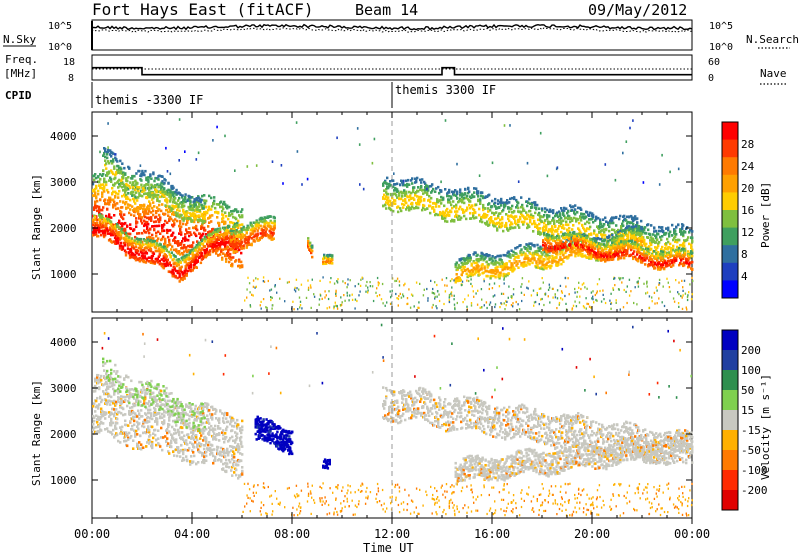  What do you see at coordinates (60, 26) in the screenshot?
I see `noise-left-tick-top: 10^5` at bounding box center [60, 26].